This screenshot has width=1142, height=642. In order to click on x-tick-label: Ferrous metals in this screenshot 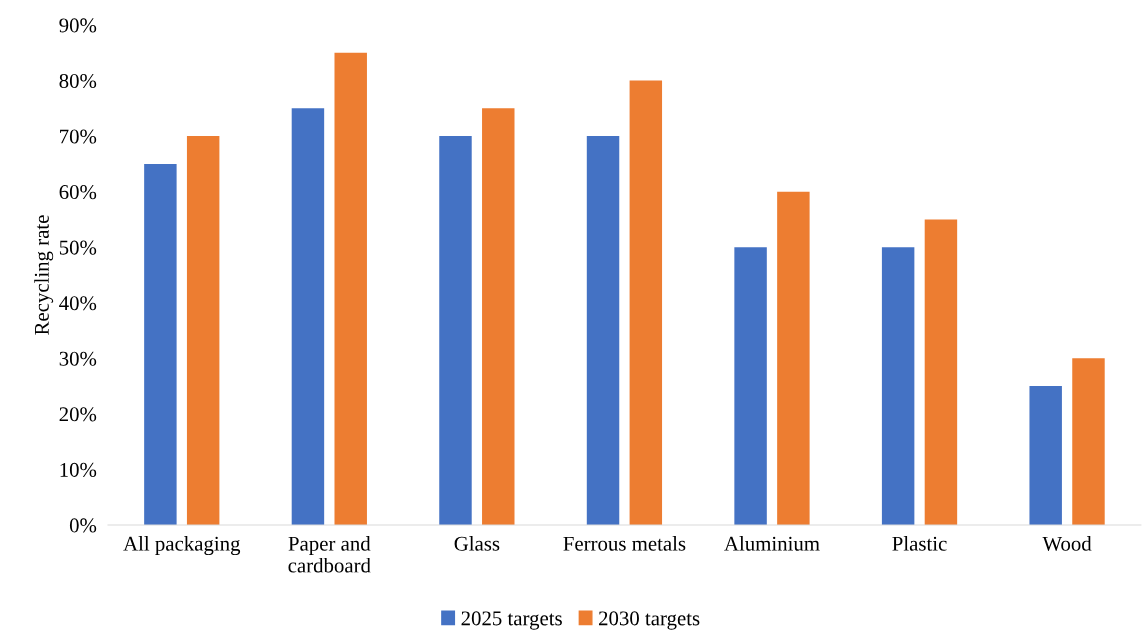, I will do `click(624, 543)`.